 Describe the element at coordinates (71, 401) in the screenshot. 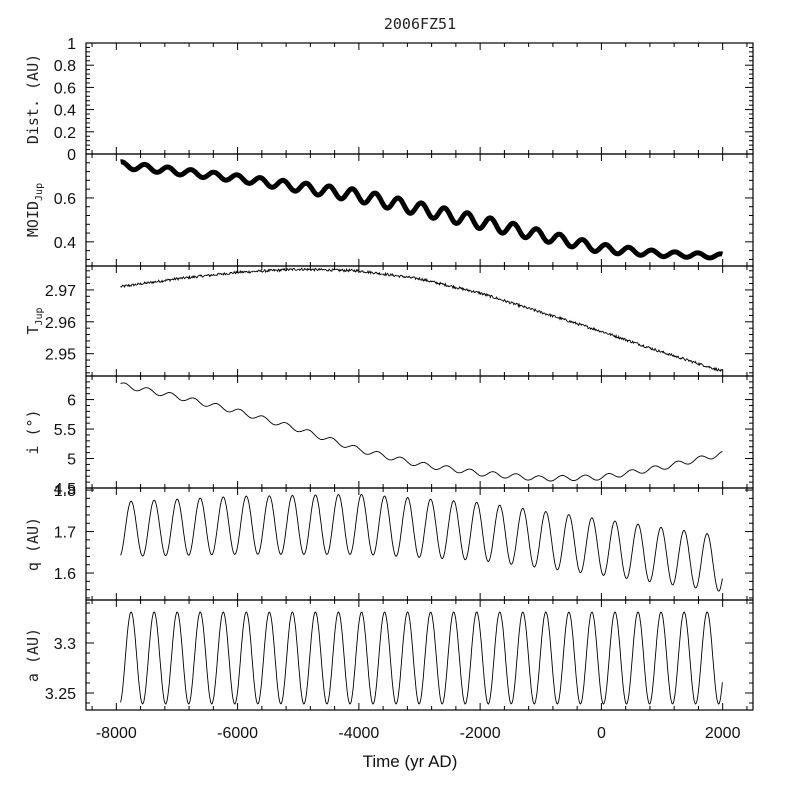

I see `y-tick-label: 6` at that location.